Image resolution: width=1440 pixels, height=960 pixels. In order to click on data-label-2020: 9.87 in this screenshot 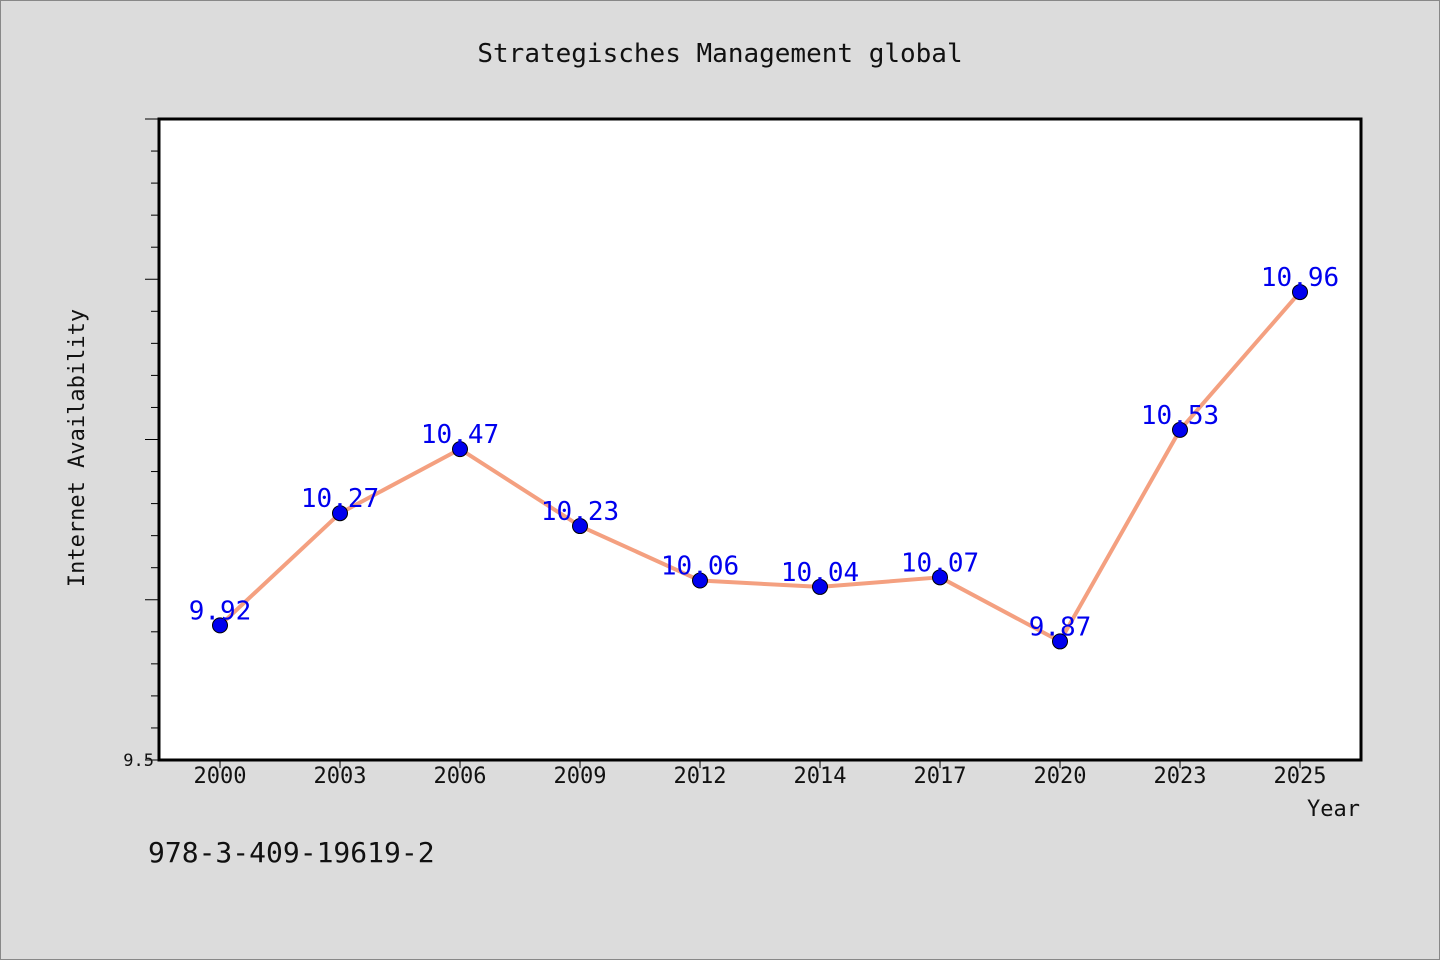, I will do `click(1060, 627)`.